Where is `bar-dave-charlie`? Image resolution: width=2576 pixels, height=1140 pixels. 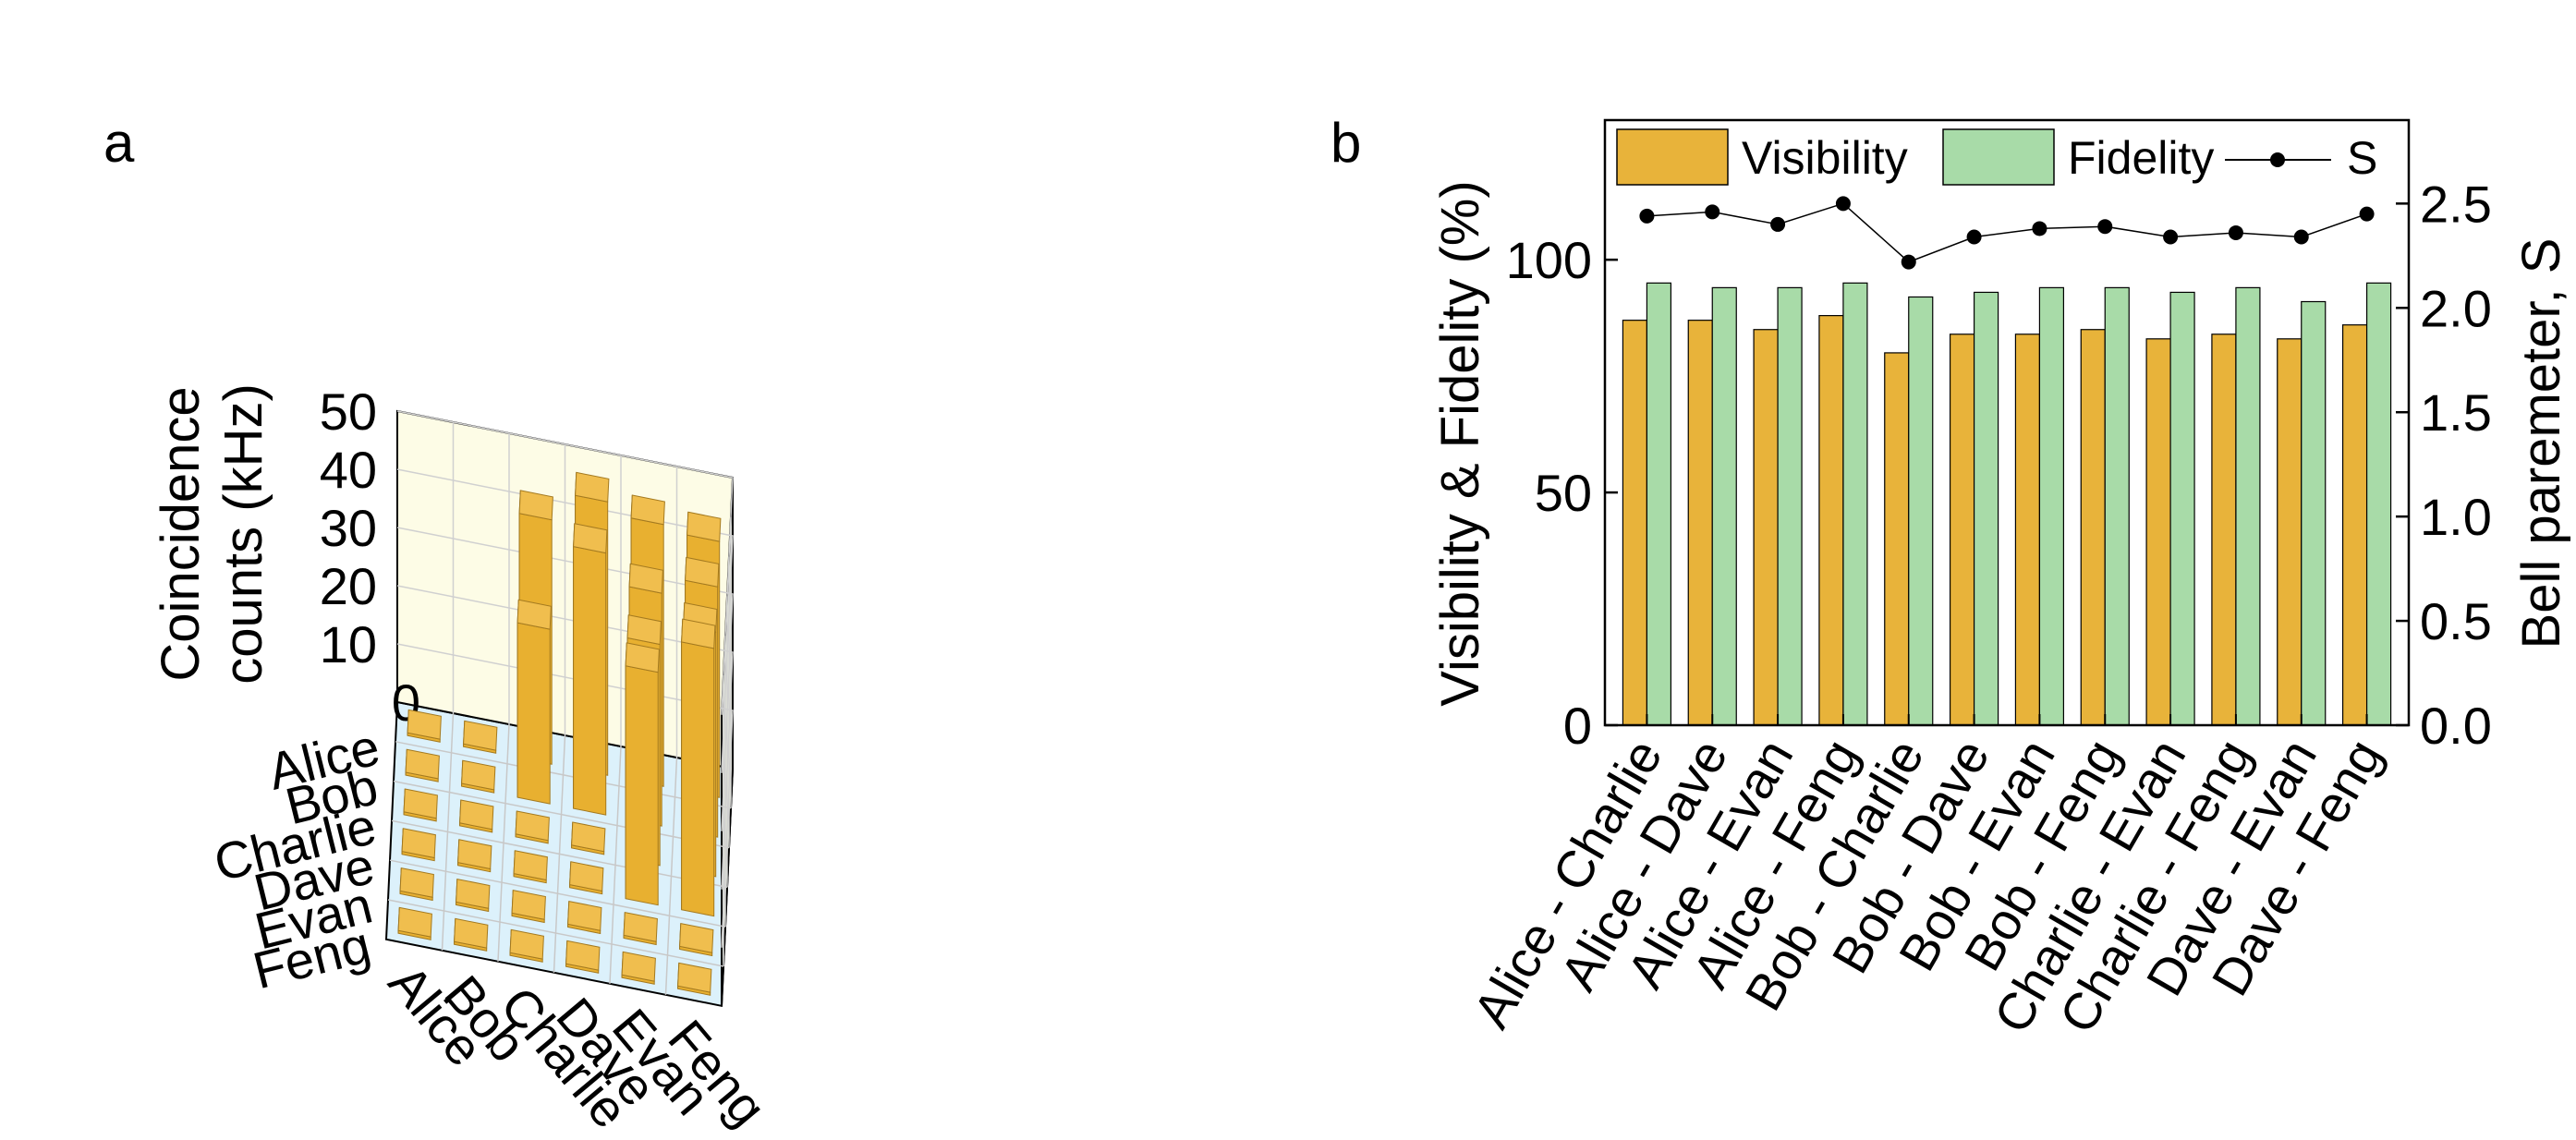
bar-dave-charlie is located at coordinates (530, 867).